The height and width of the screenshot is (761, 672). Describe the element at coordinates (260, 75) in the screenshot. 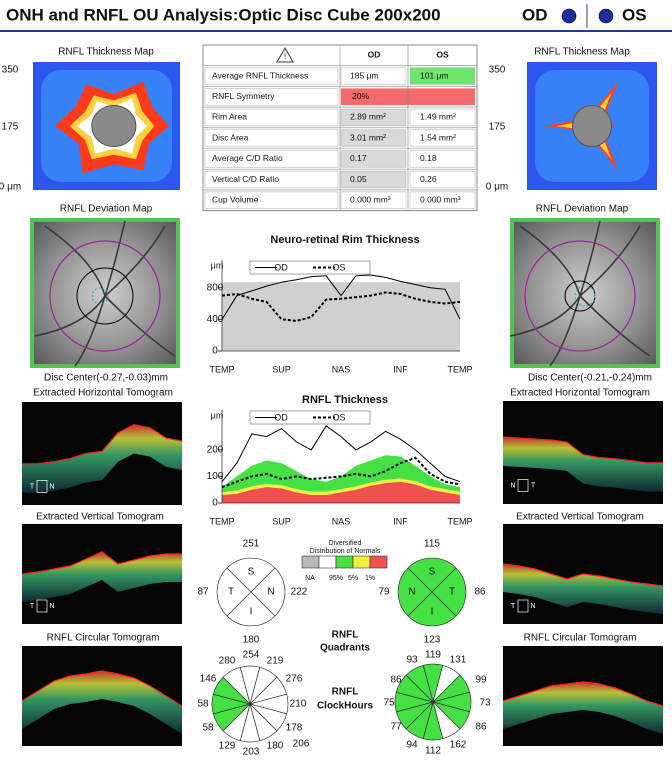

I see `row-label: Average RNFL Thickness` at that location.